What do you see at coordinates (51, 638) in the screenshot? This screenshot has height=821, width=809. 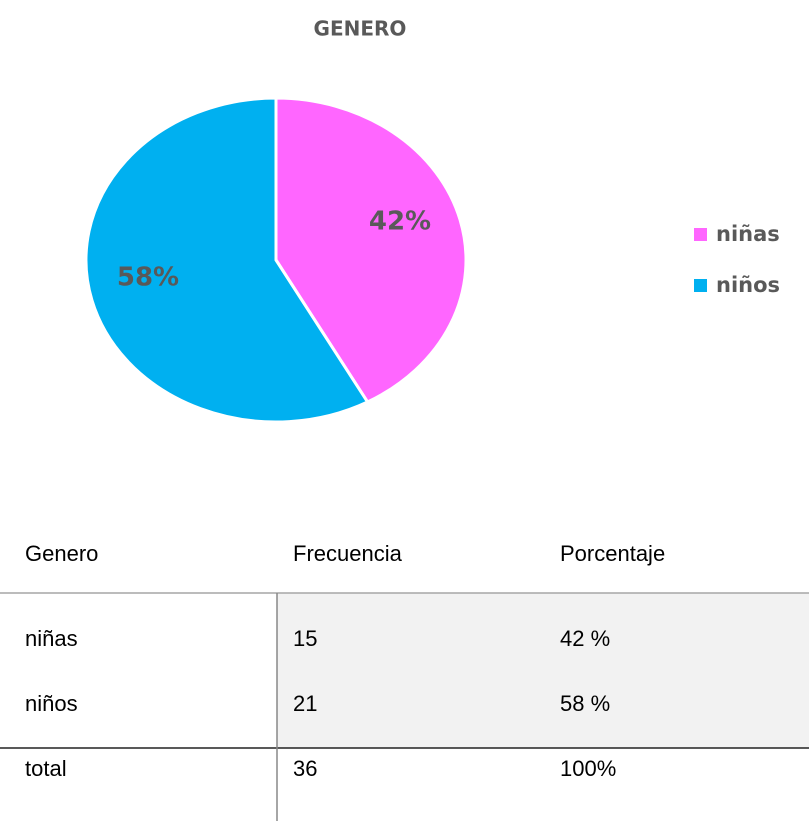 I see `table-cell: niñas` at bounding box center [51, 638].